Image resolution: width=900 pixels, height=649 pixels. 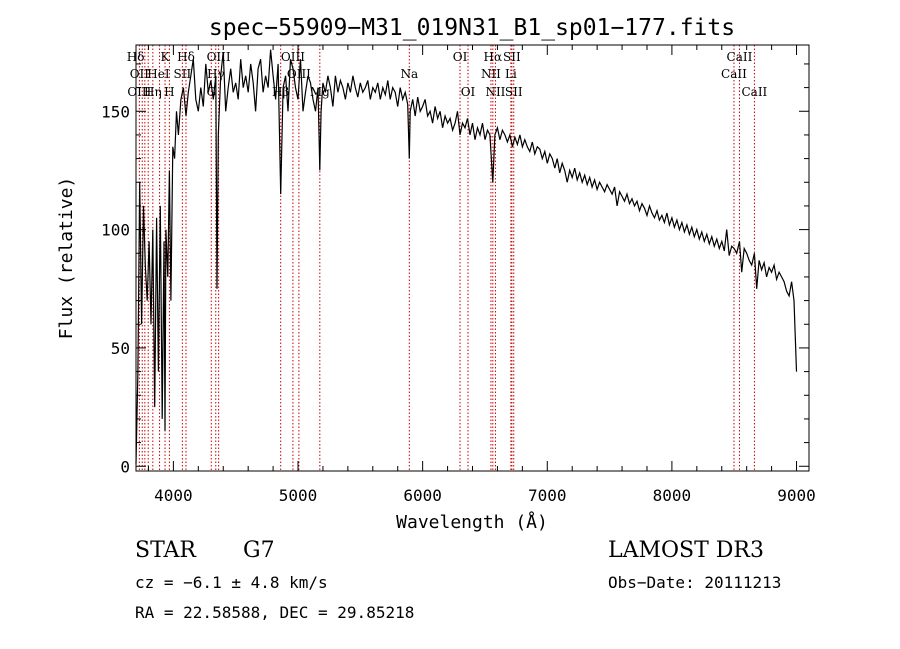 I want to click on subclass: G7, so click(x=259, y=550).